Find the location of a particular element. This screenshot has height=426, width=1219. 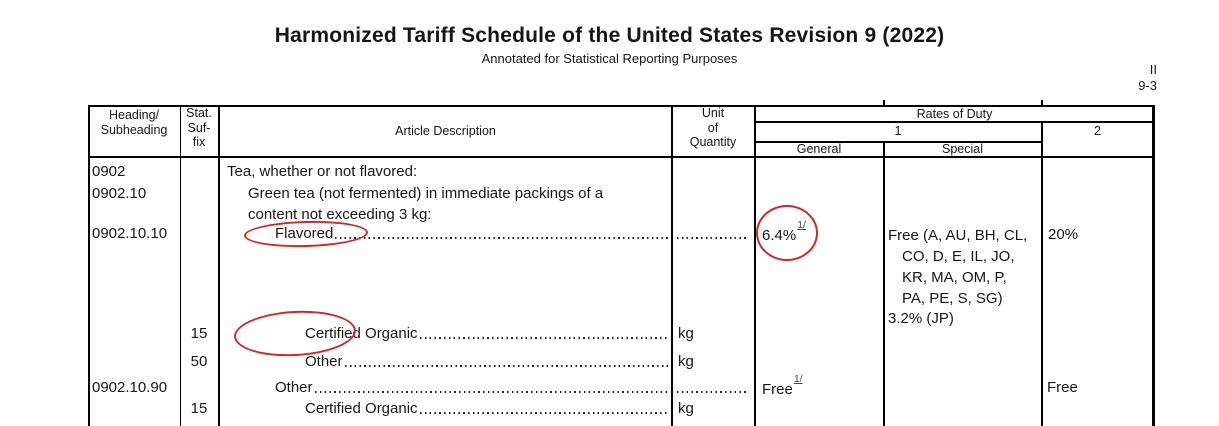

special-rate-line: 3.2% (JP) is located at coordinates (921, 318).